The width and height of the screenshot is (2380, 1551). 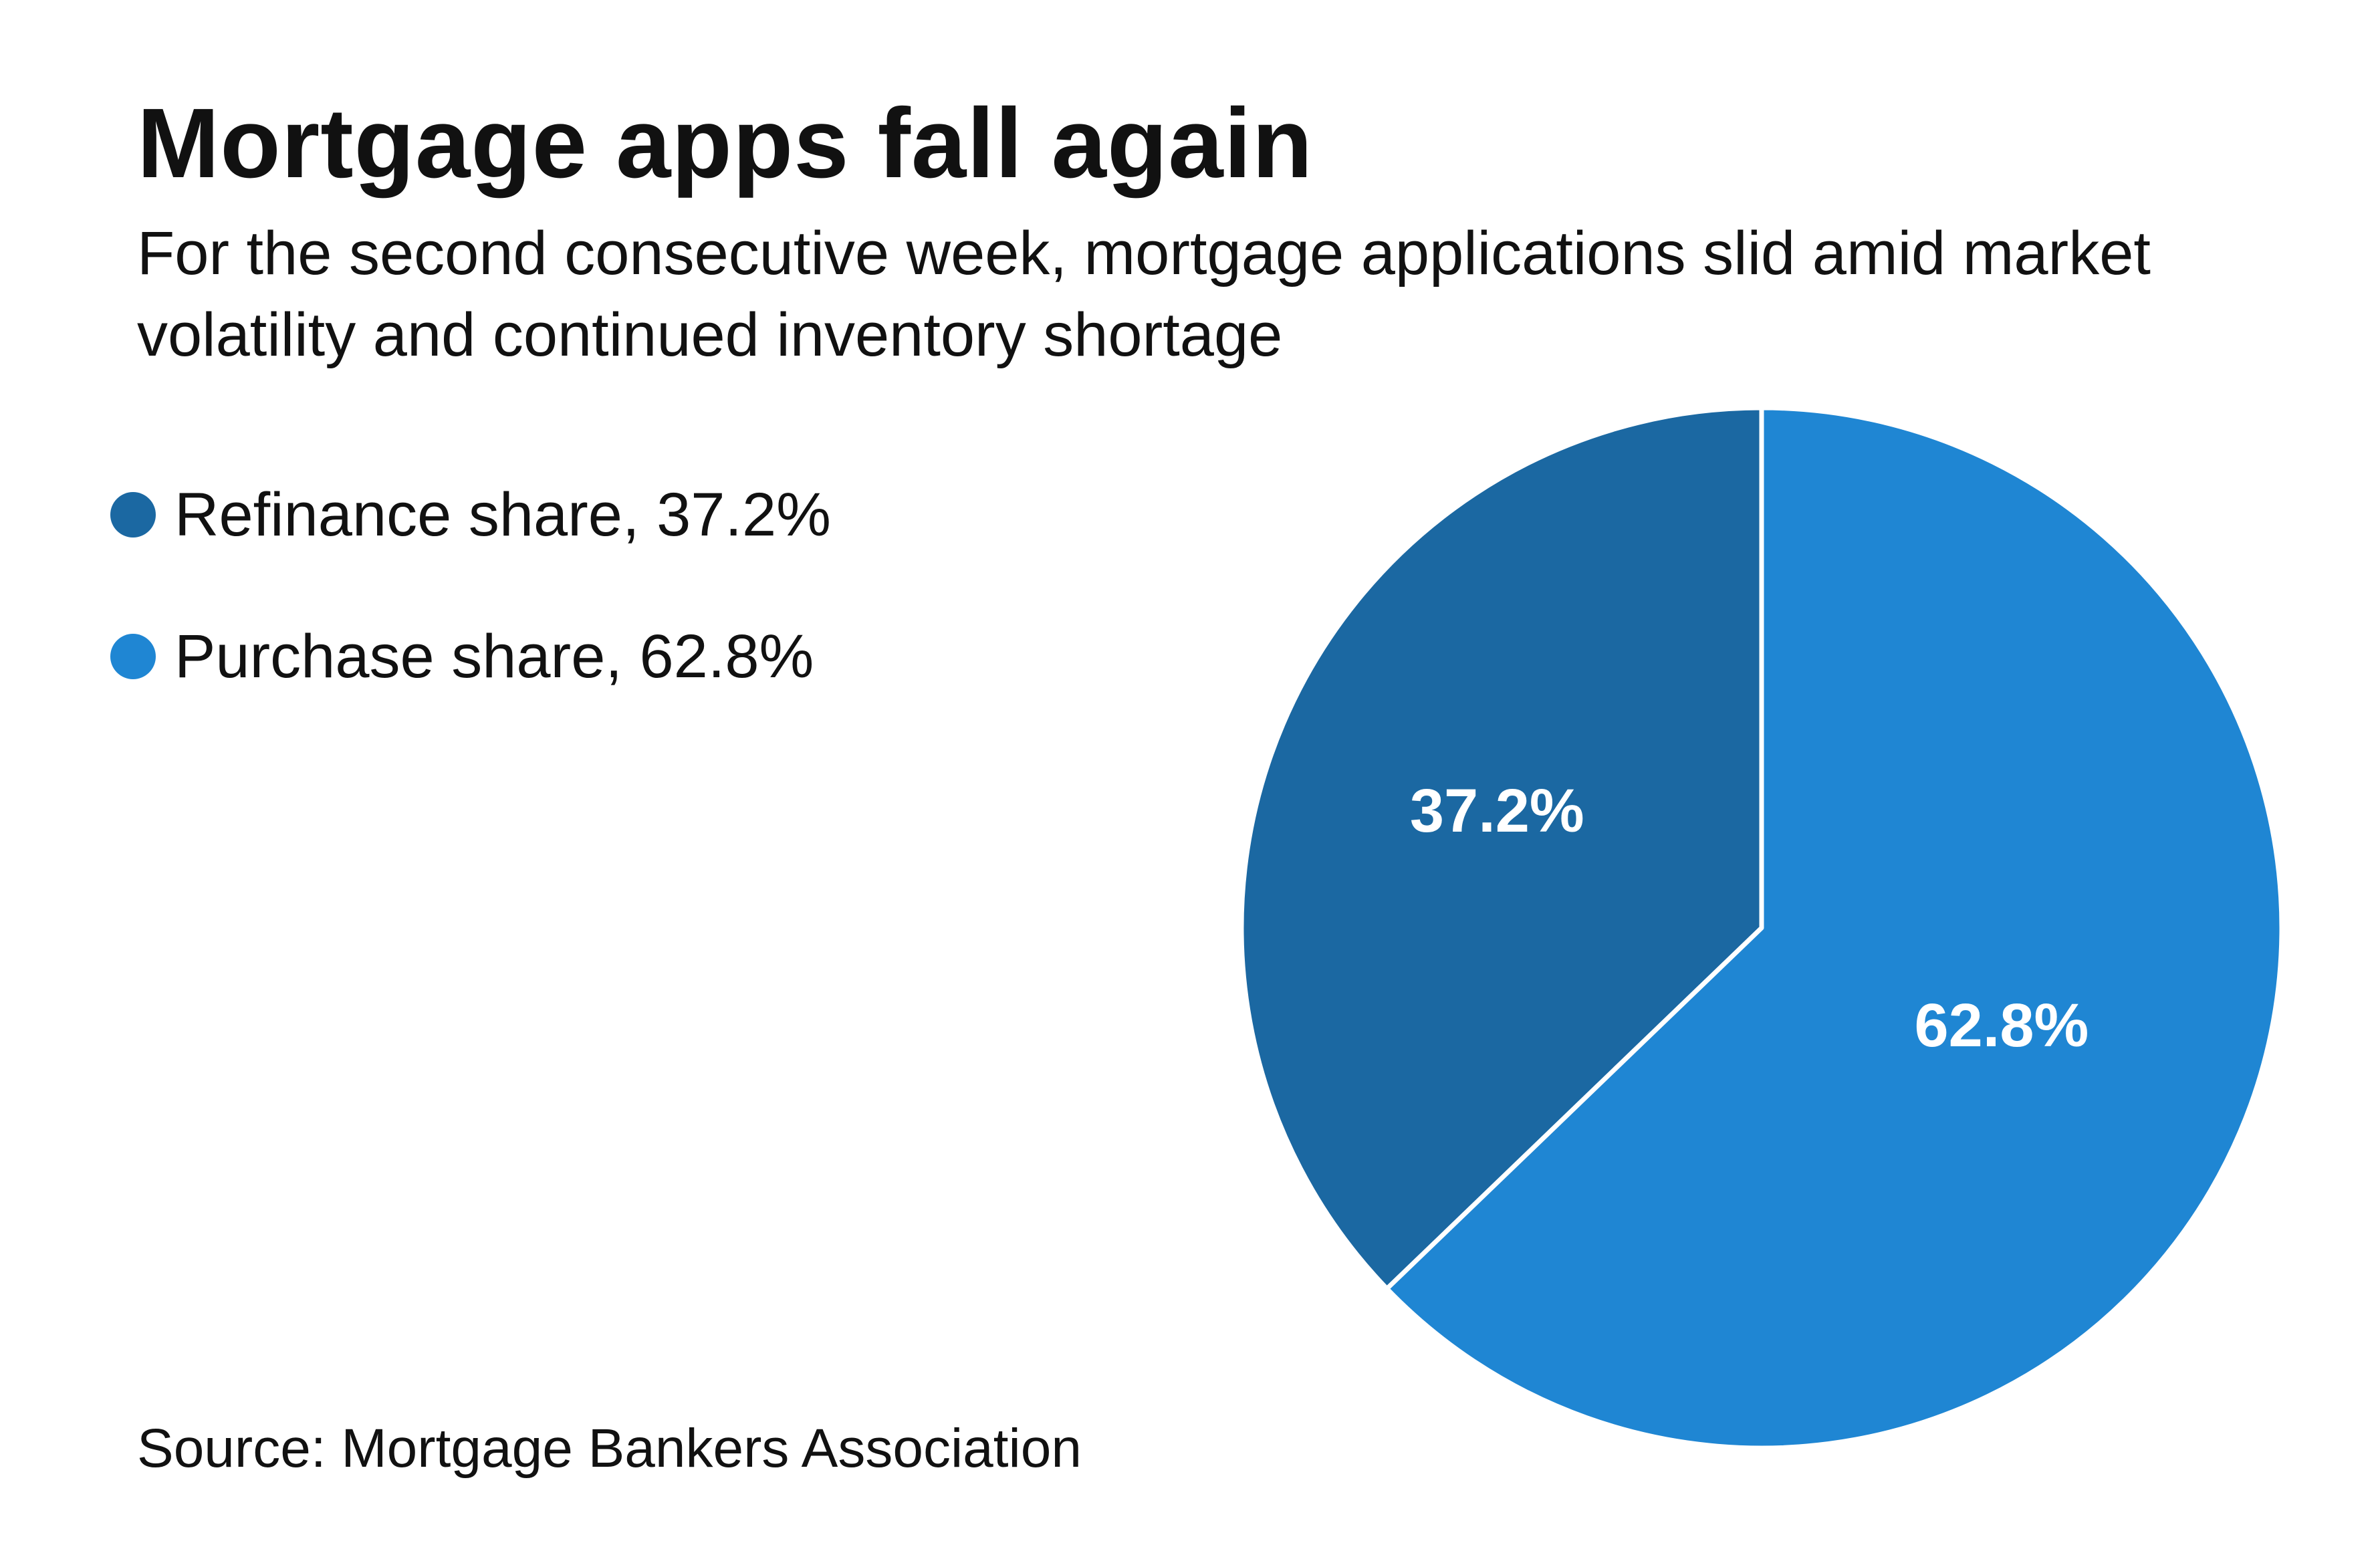 What do you see at coordinates (609, 1448) in the screenshot?
I see `source-note: Source: Mortgage Bankers Association` at bounding box center [609, 1448].